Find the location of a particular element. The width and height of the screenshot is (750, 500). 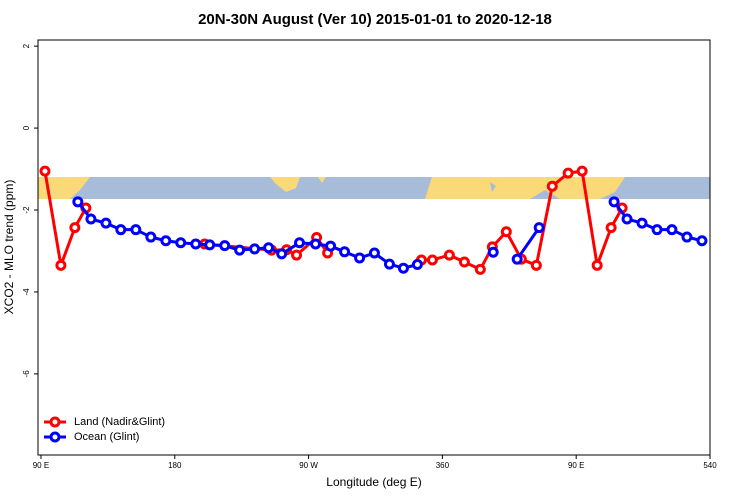

y-tick-label: 2 is located at coordinates (26, 45).